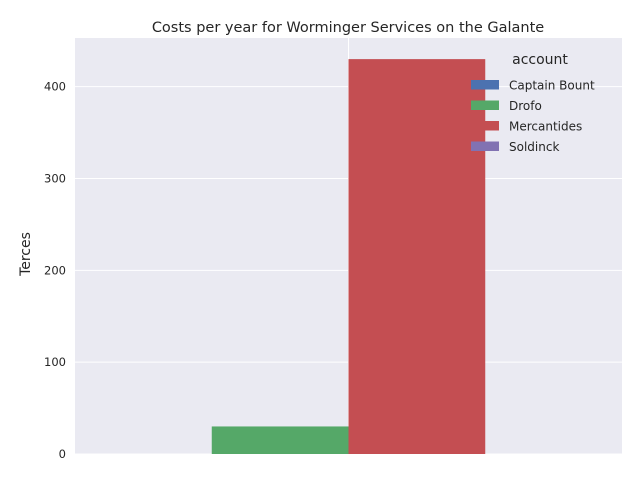  I want to click on y-axis-label: Terces, so click(26, 254).